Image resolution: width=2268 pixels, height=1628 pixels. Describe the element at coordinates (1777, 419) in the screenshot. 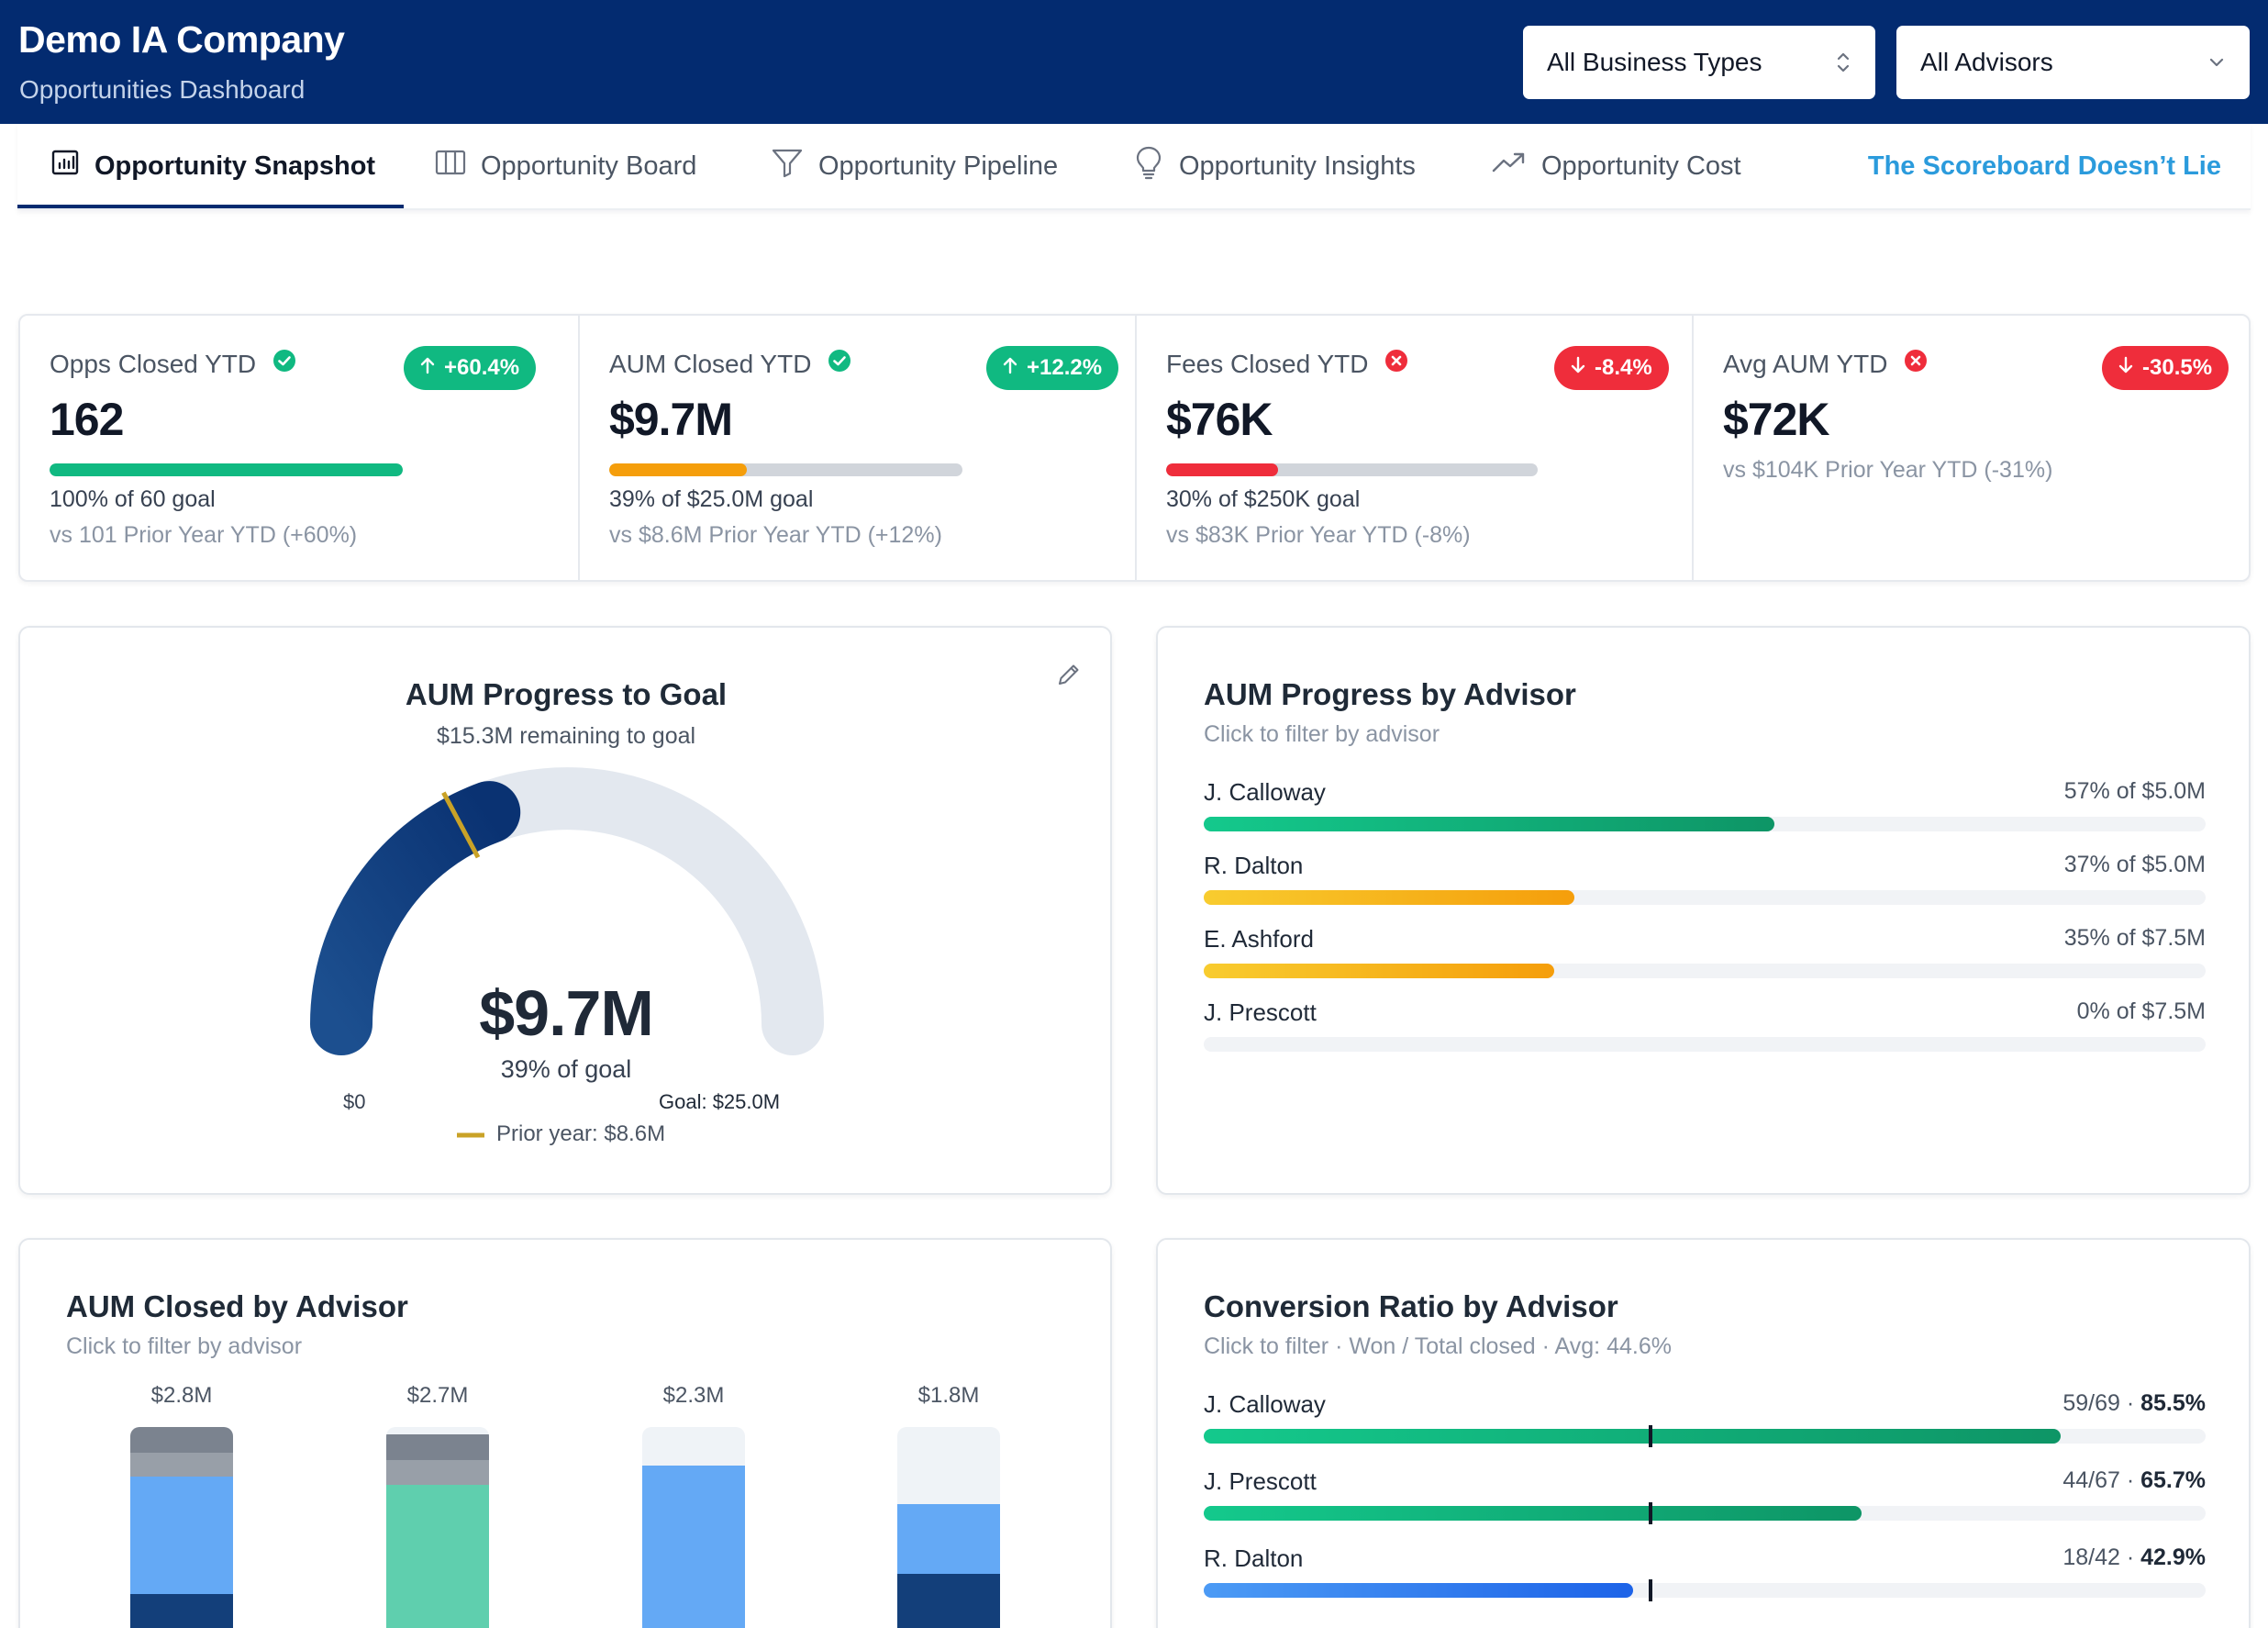

I see `kpi-value: $72K` at that location.